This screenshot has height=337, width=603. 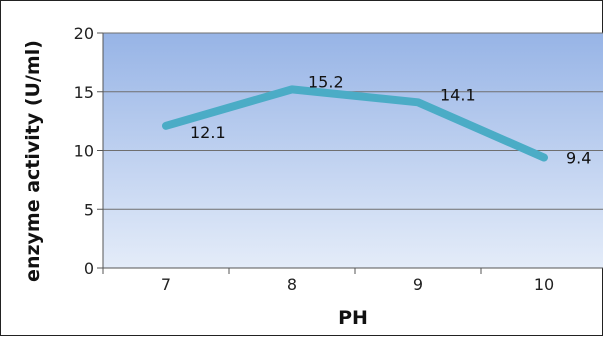 I want to click on x-tick-label: 9, so click(x=418, y=284).